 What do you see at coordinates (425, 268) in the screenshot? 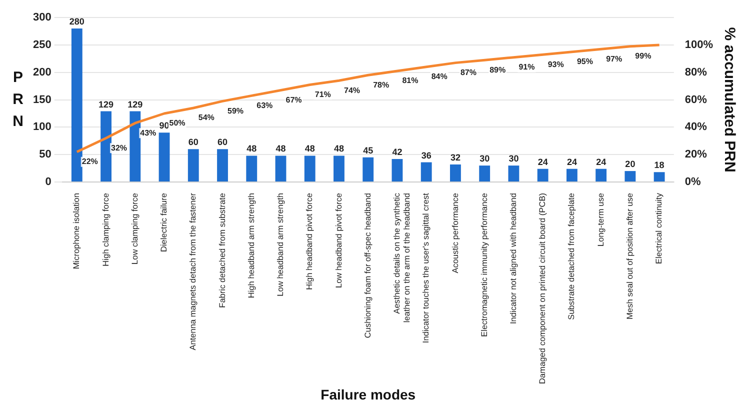
I see `x-tick-label: Indicator touches the user's sagittal crest` at bounding box center [425, 268].